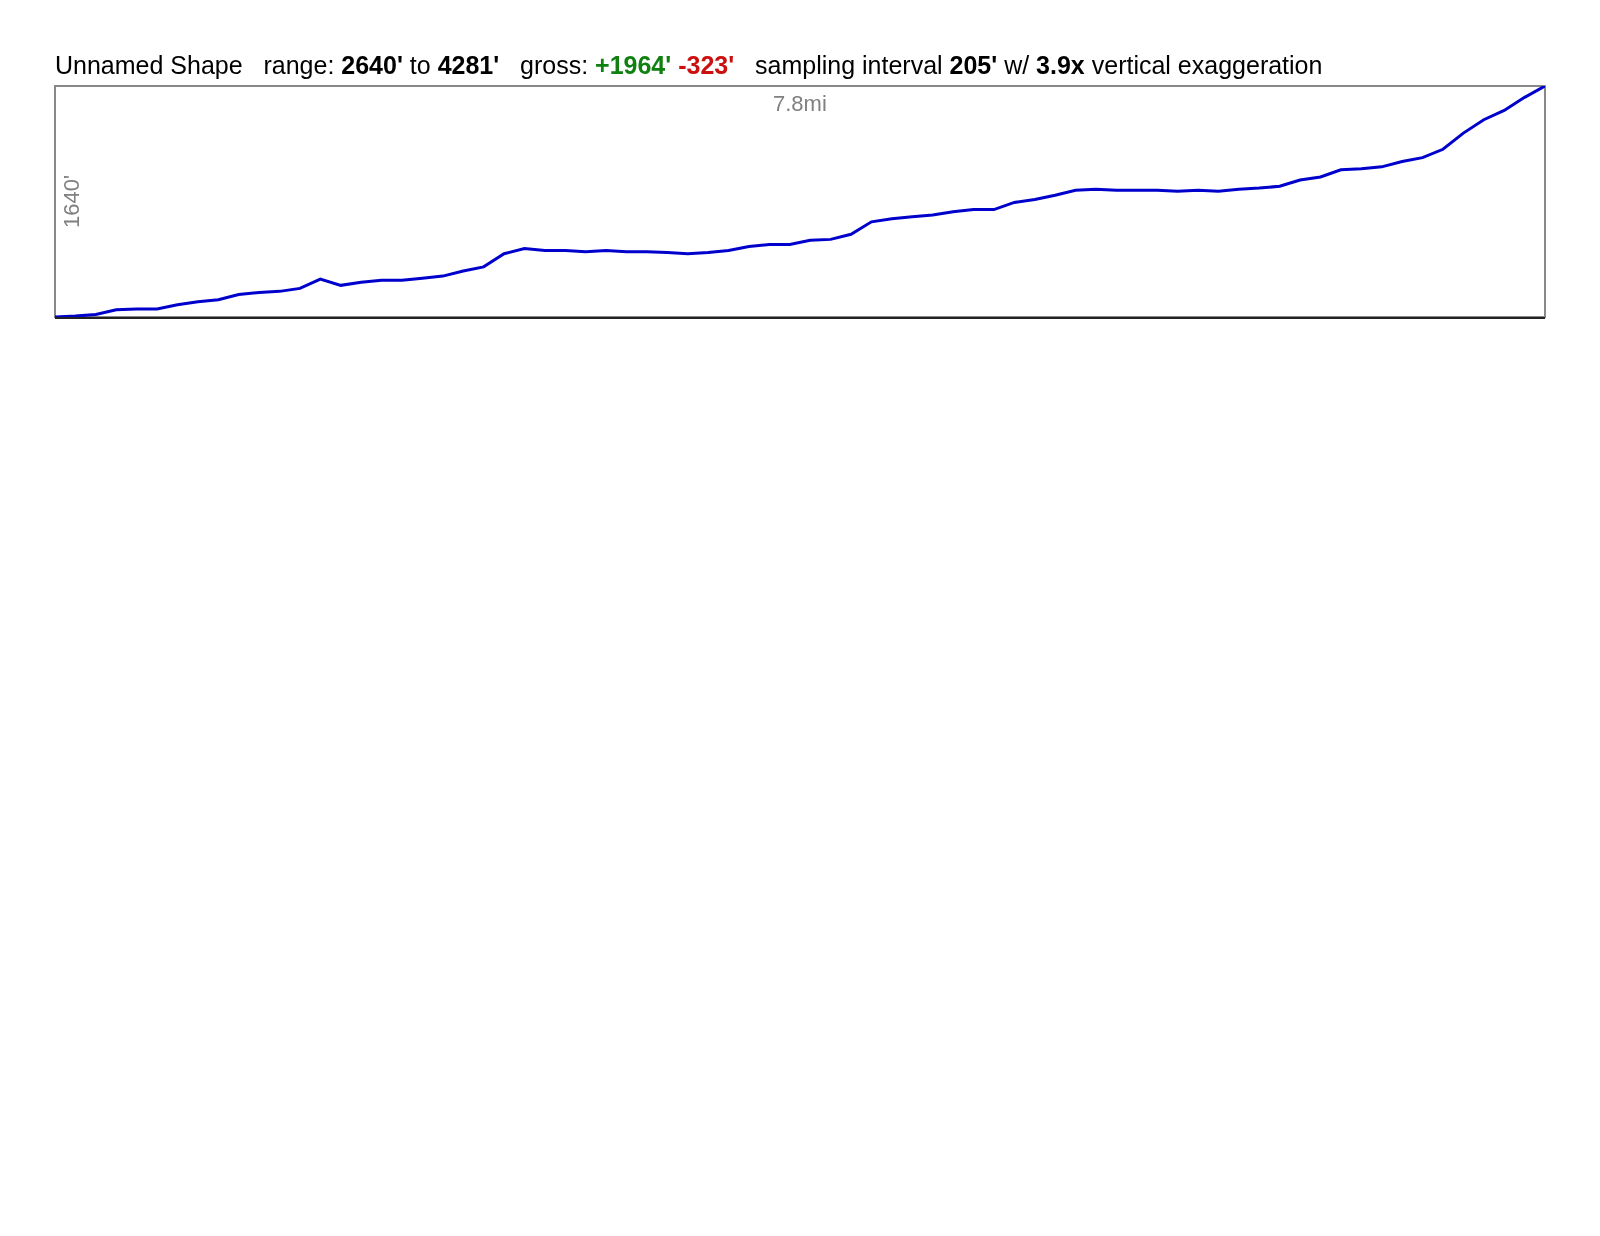  I want to click on x-axis-title: 7.8mi, so click(800, 103).